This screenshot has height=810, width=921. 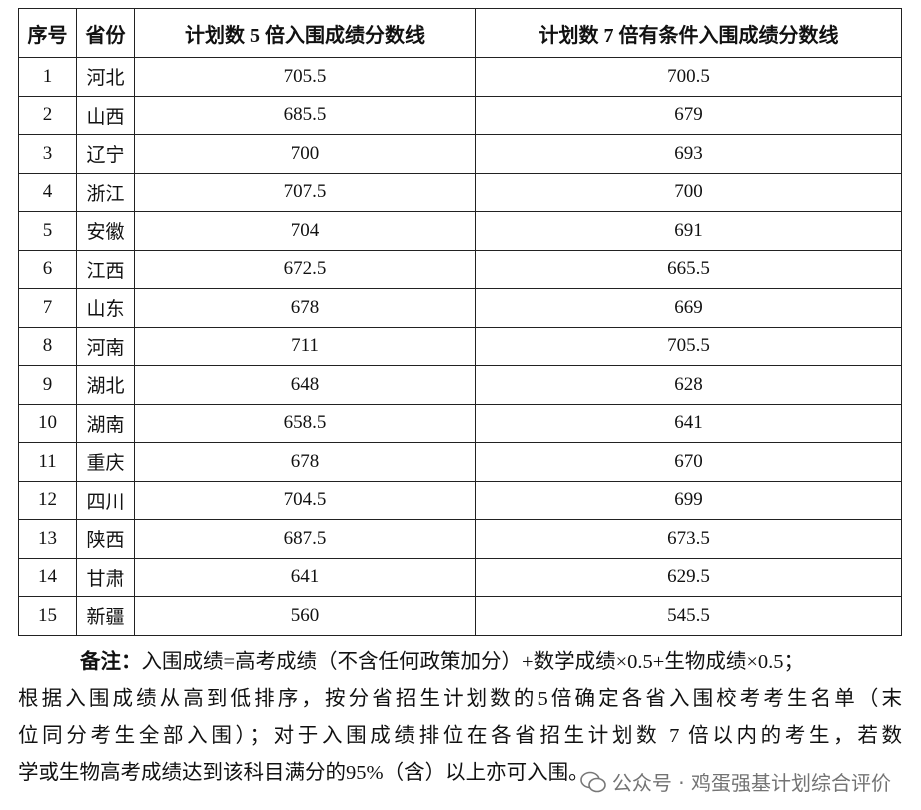 What do you see at coordinates (688, 539) in the screenshot?
I see `table-cell: 673.5` at bounding box center [688, 539].